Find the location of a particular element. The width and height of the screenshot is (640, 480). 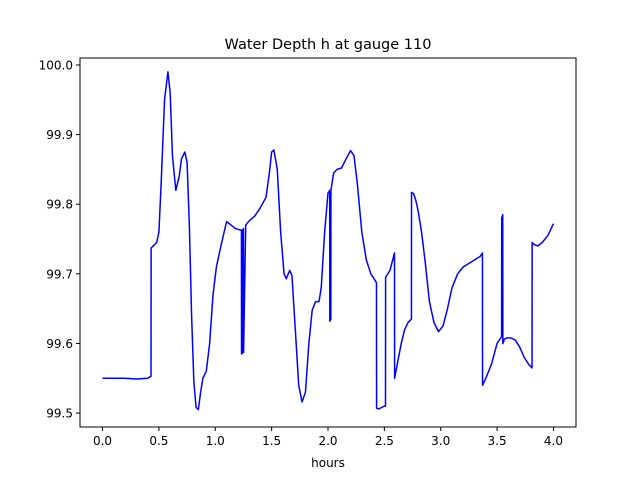

x-tick-label: 4.0 is located at coordinates (553, 441).